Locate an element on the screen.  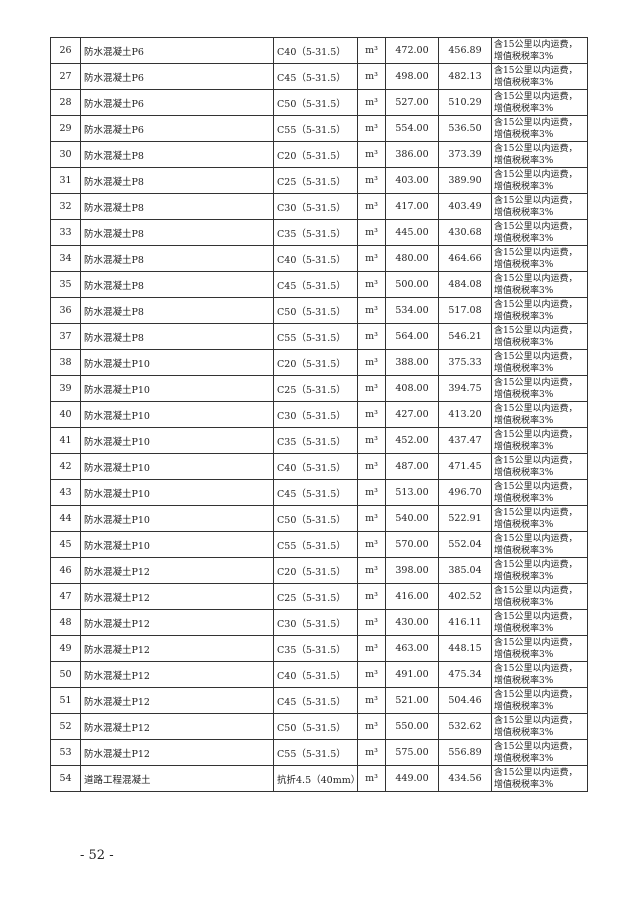
price-without-tax: 416.11 is located at coordinates (465, 622).